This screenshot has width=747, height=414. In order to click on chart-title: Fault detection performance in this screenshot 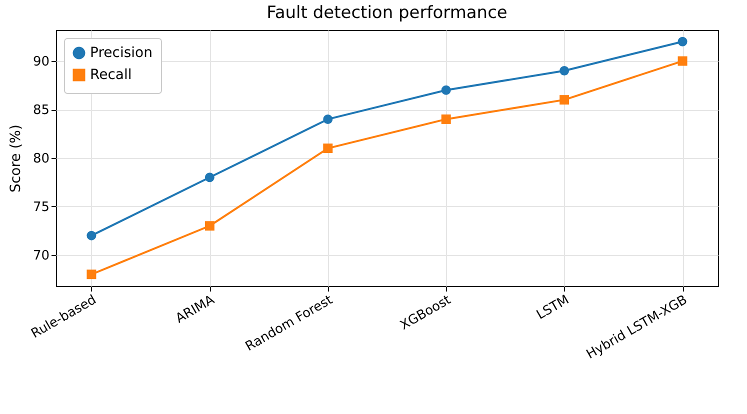, I will do `click(387, 13)`.